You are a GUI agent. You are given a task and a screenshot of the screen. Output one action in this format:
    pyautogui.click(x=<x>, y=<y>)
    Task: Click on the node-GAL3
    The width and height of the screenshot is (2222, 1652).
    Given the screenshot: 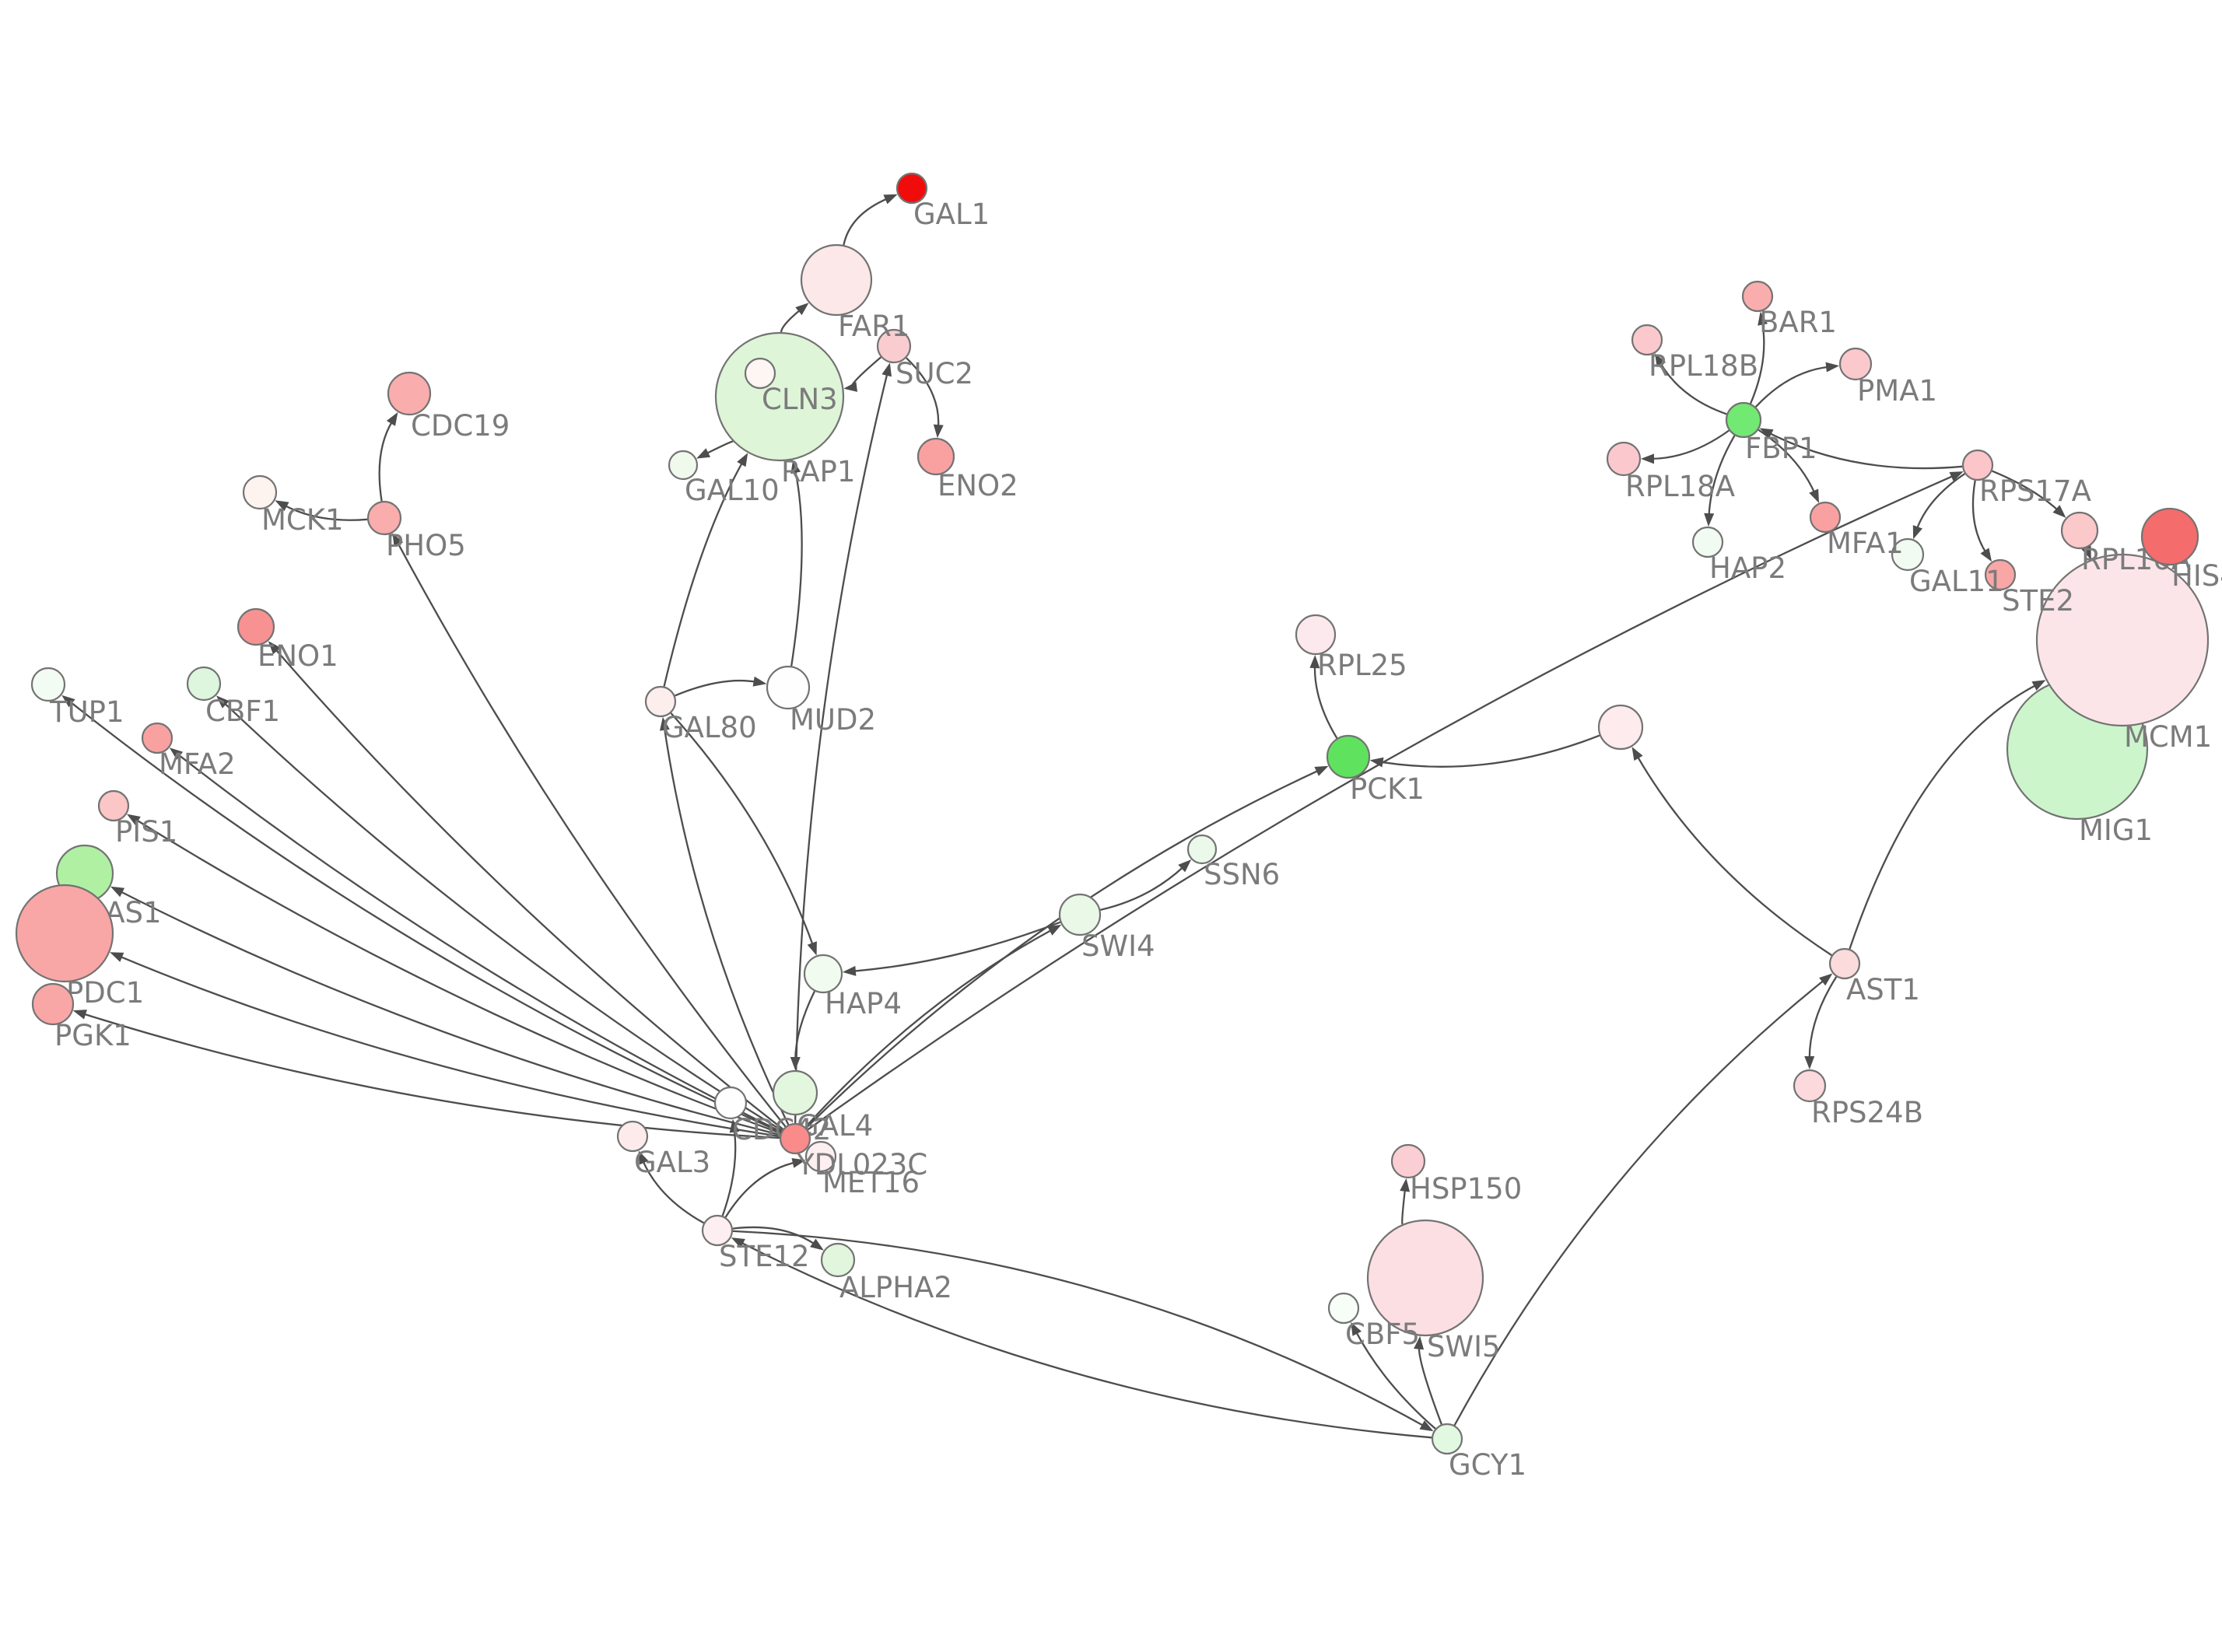 What is the action you would take?
    pyautogui.click(x=632, y=1136)
    